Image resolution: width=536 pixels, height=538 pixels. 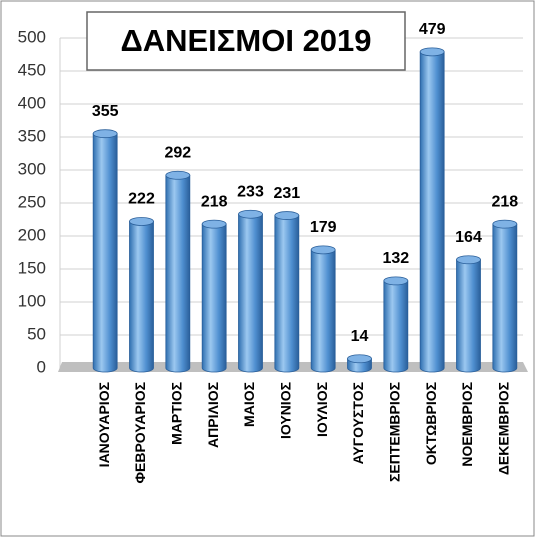 I want to click on value-label: 233, so click(x=250, y=191).